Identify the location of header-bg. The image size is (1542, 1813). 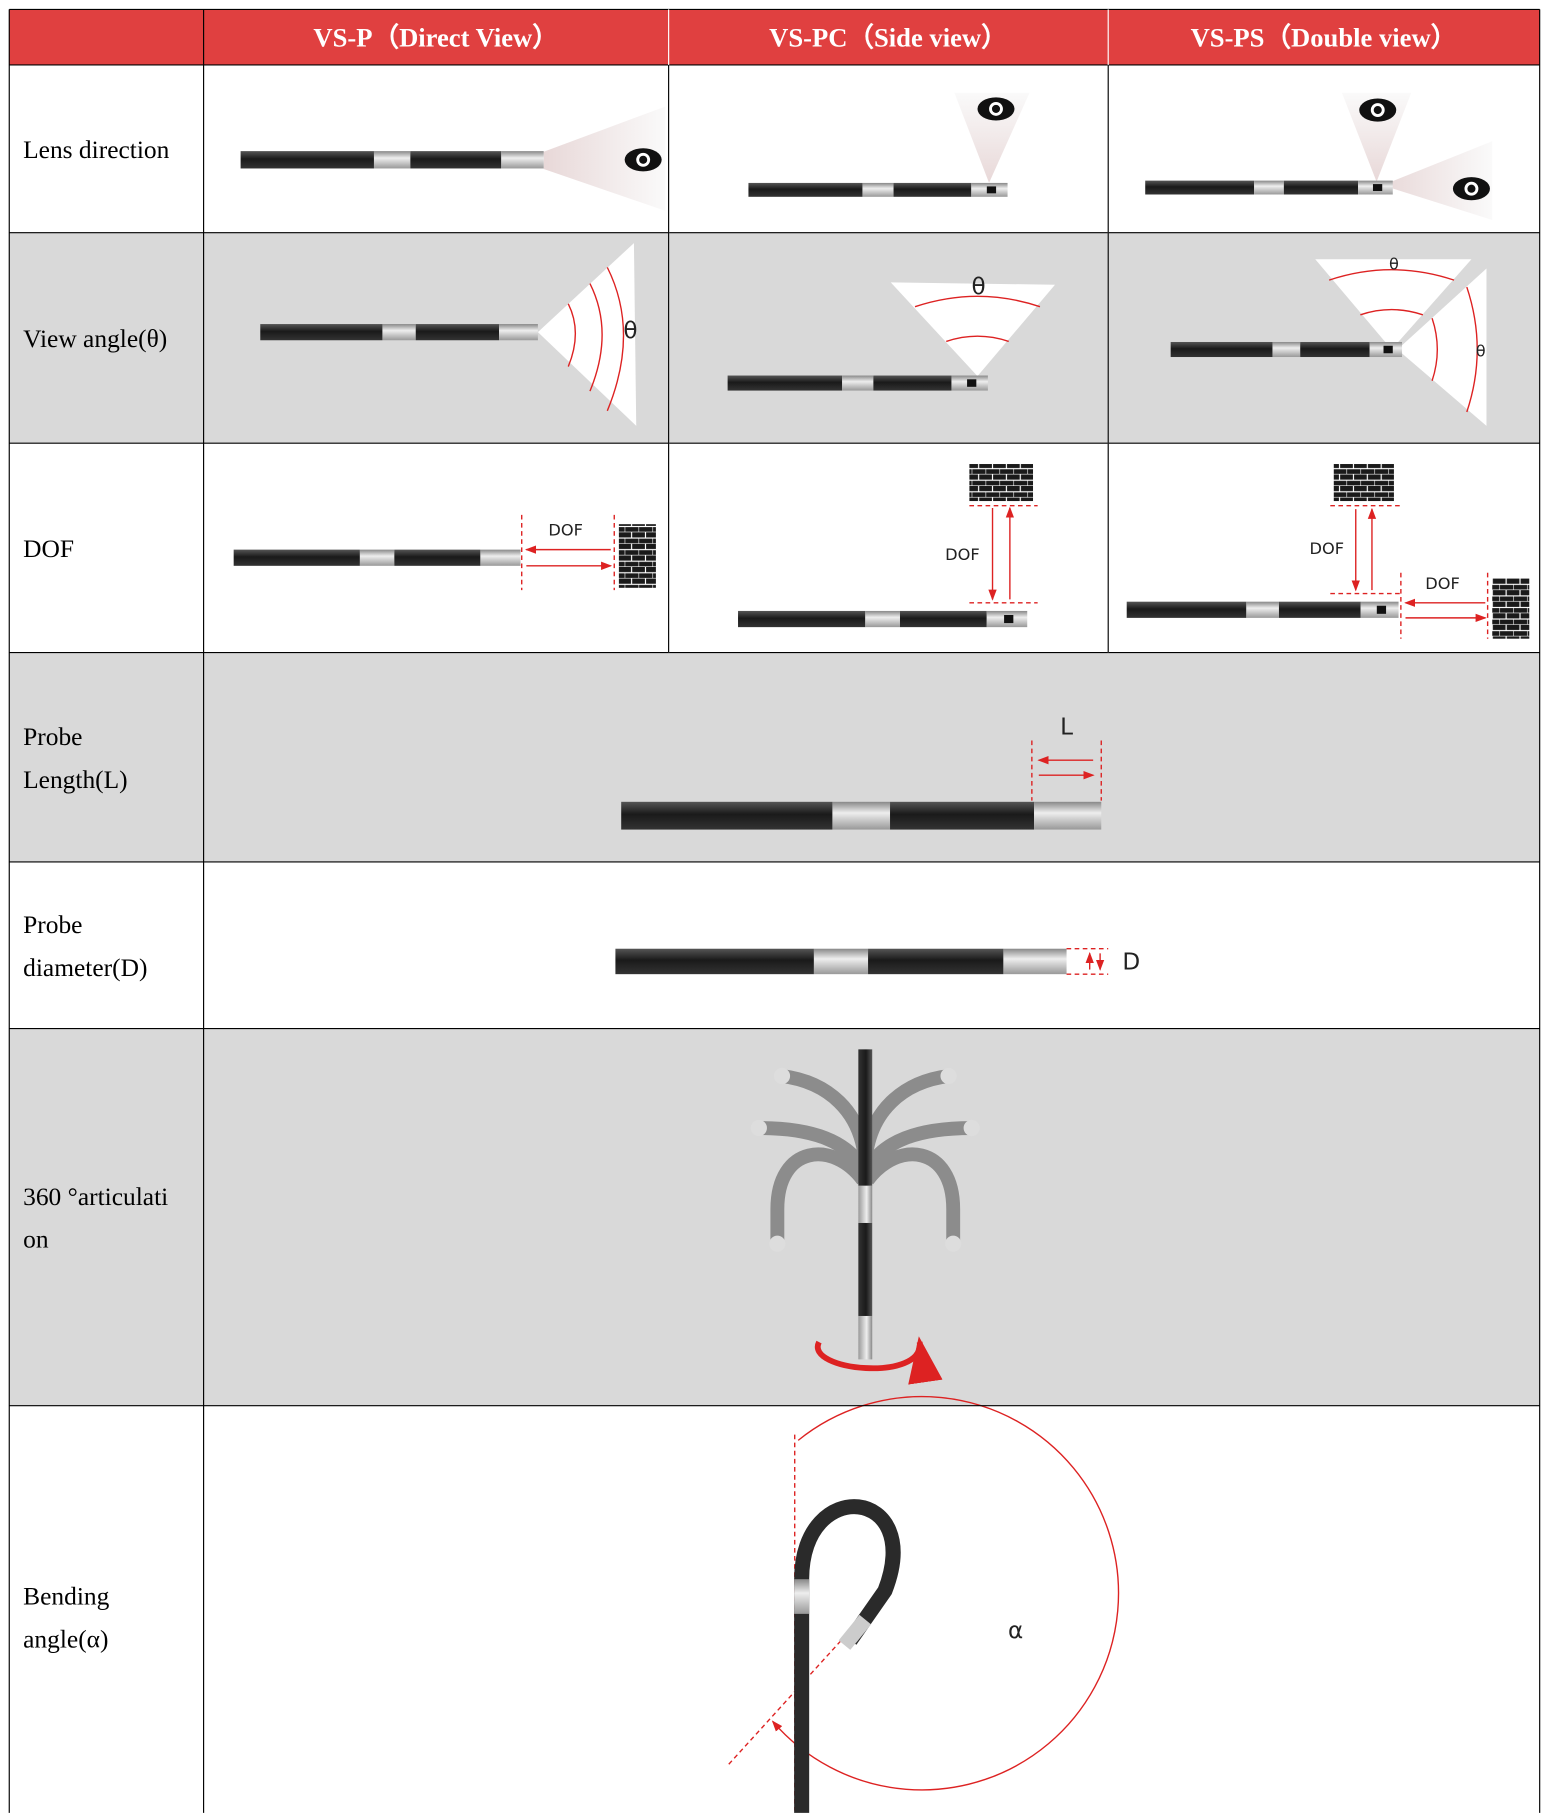
(774, 37).